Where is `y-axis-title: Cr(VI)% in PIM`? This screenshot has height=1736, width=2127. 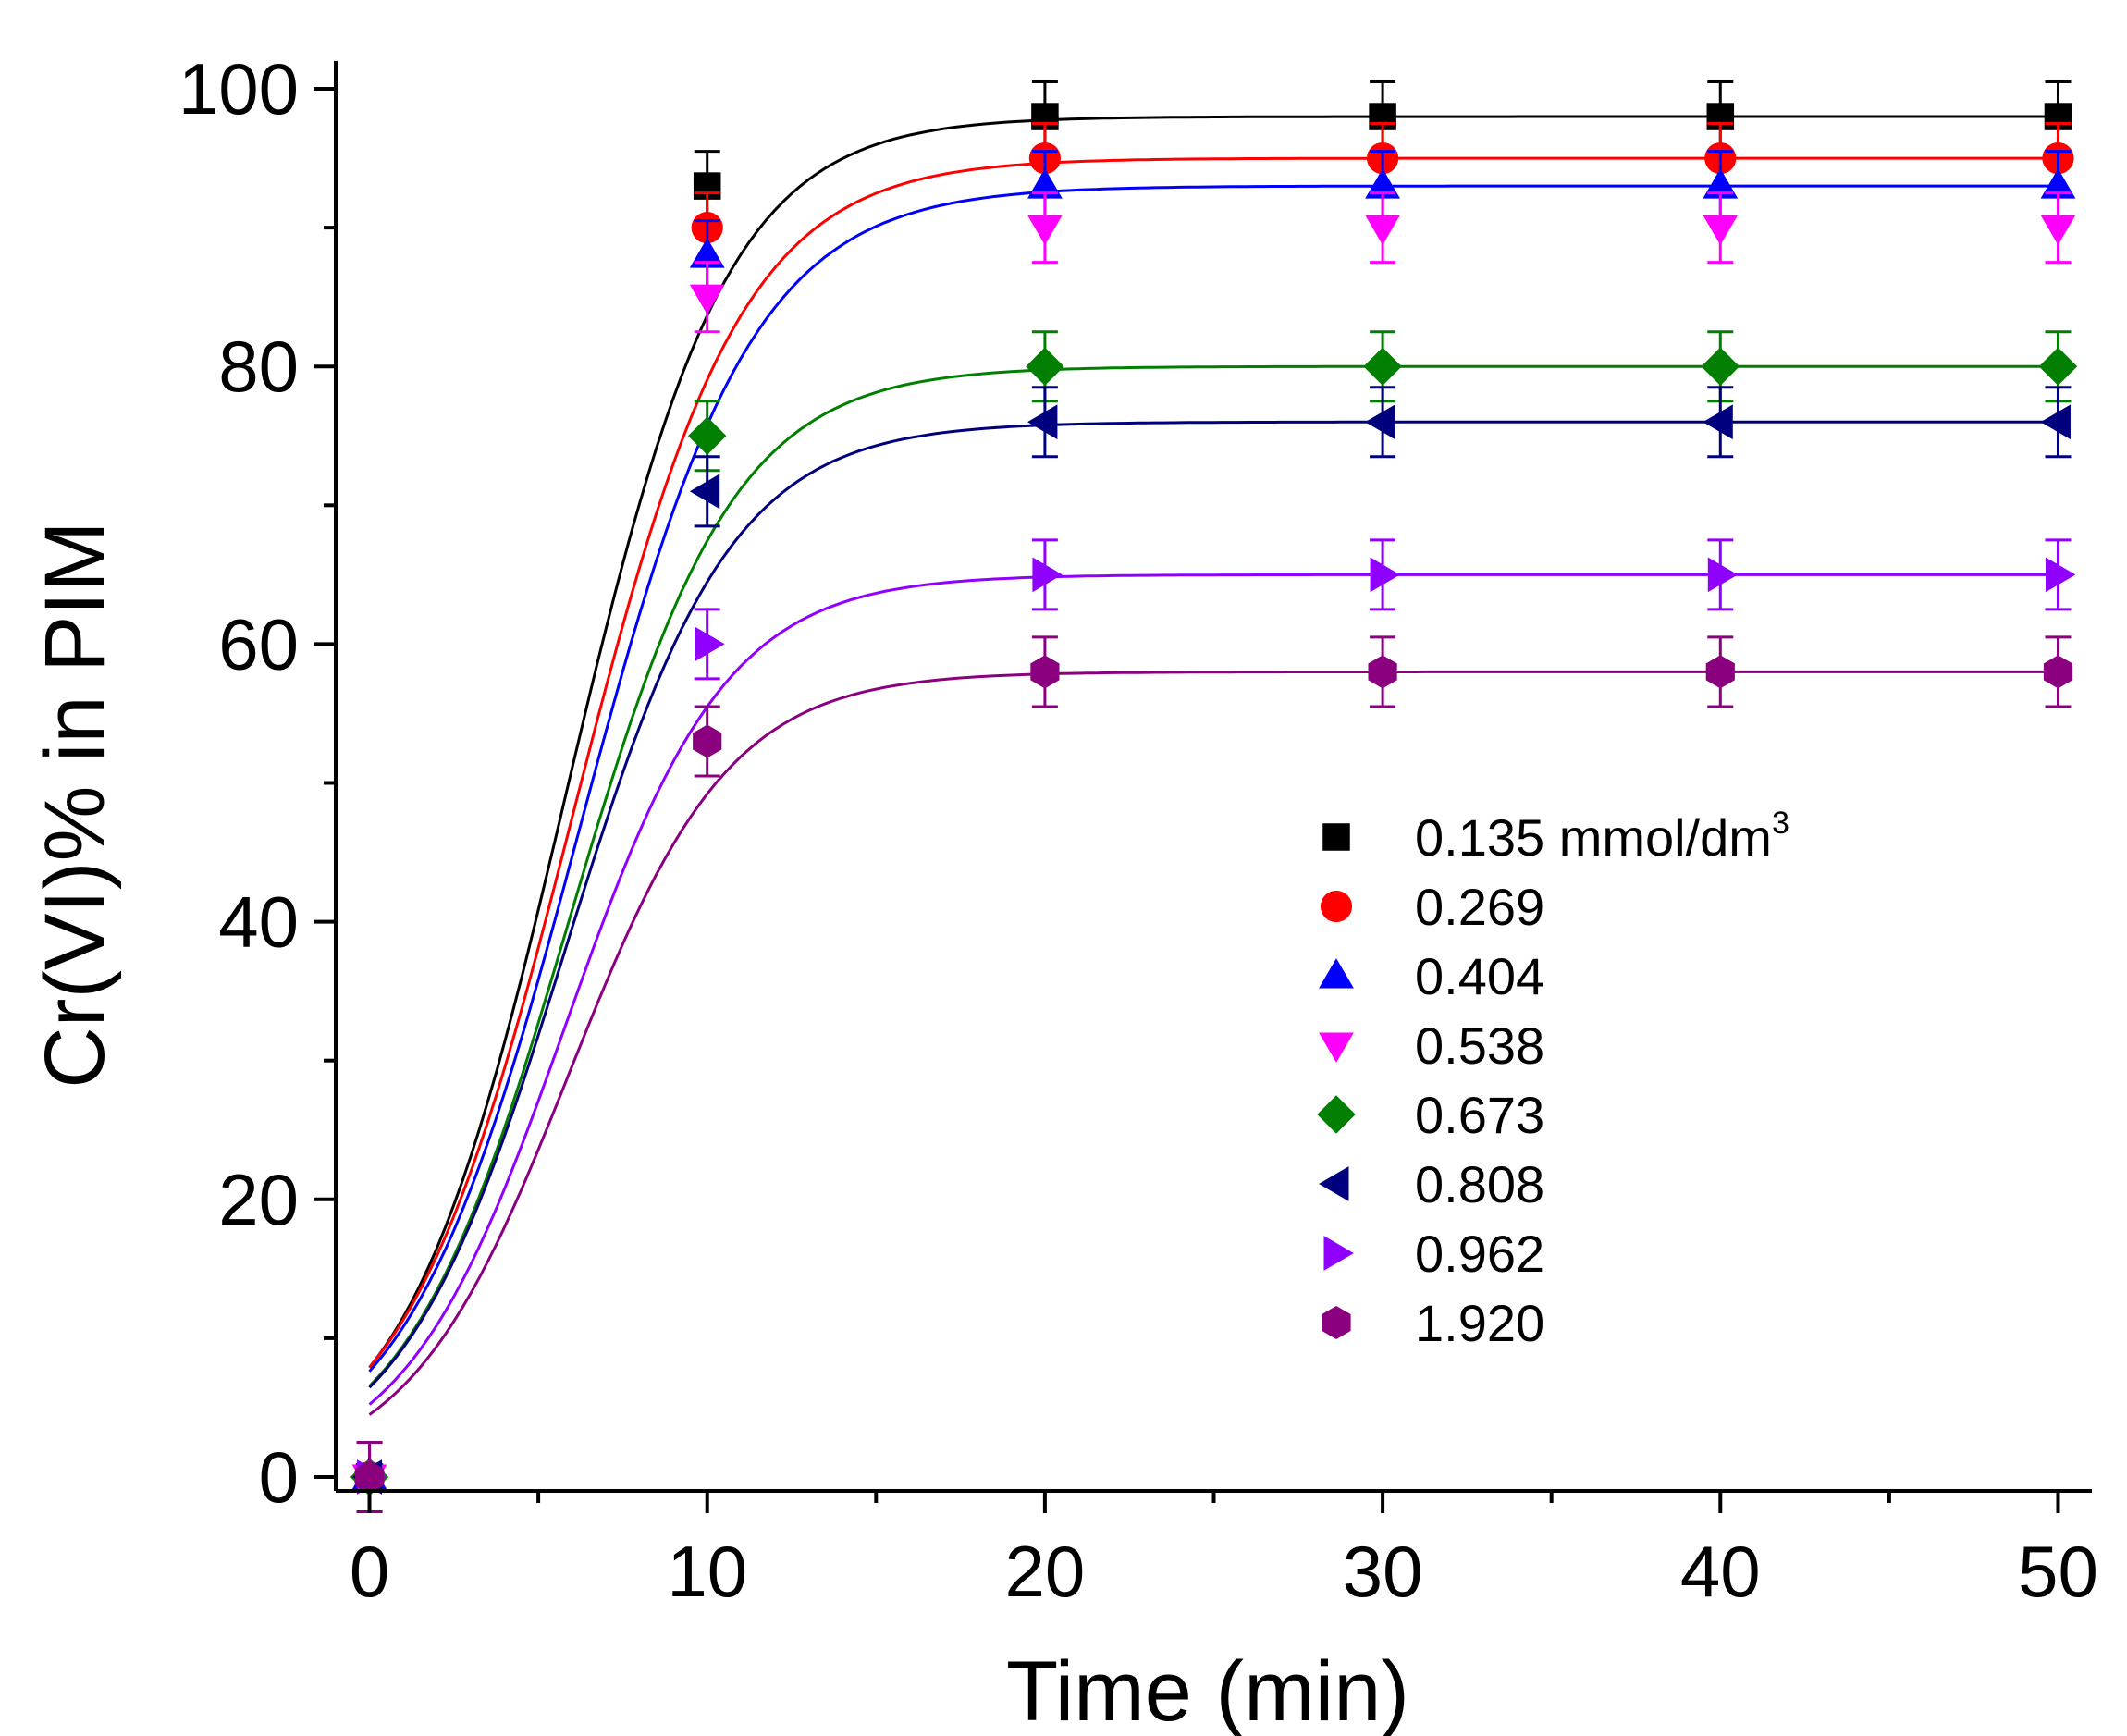 y-axis-title: Cr(VI)% in PIM is located at coordinates (75, 804).